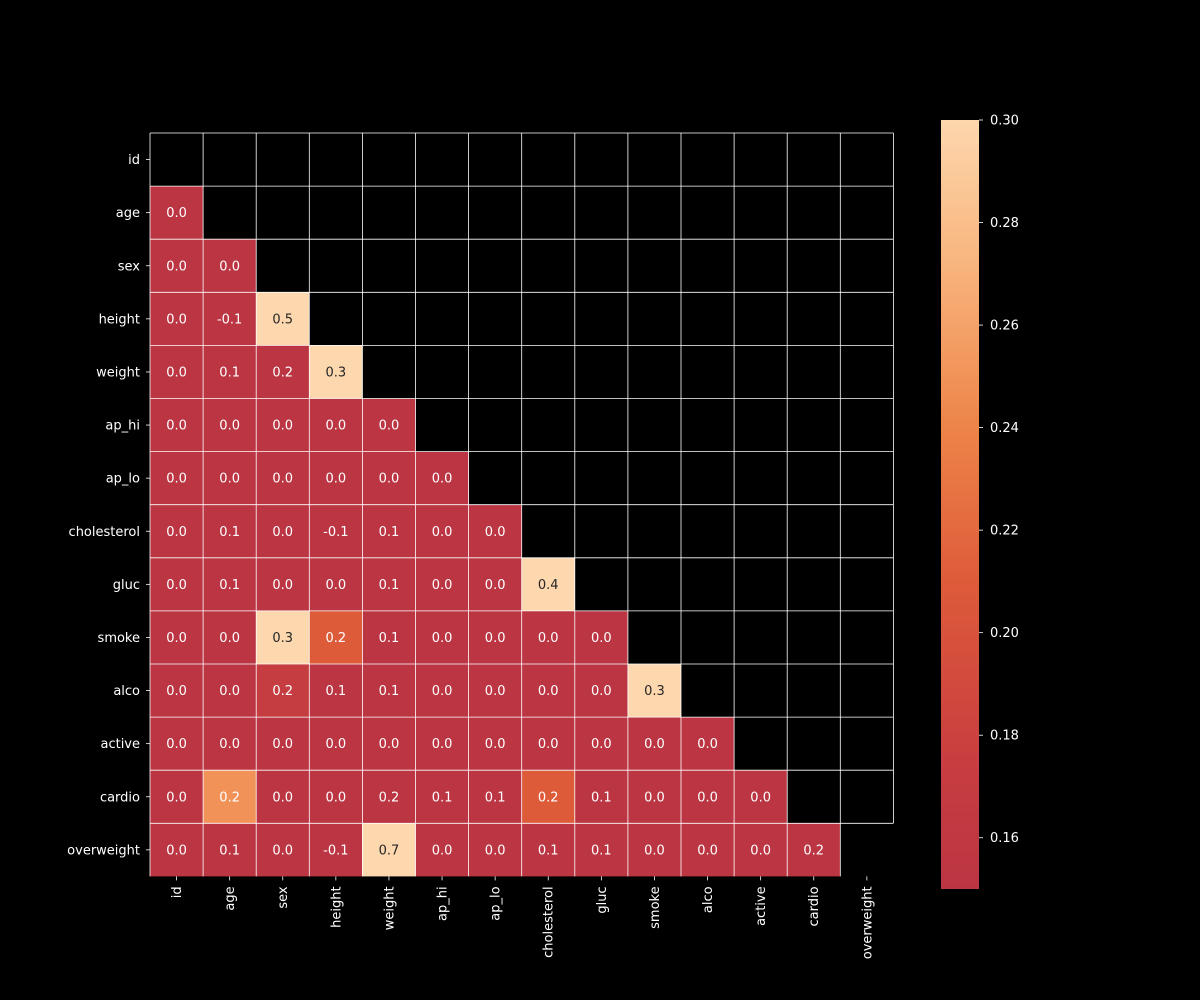 The height and width of the screenshot is (1000, 1200). Describe the element at coordinates (126, 585) in the screenshot. I see `y-tick-label: gluc` at that location.